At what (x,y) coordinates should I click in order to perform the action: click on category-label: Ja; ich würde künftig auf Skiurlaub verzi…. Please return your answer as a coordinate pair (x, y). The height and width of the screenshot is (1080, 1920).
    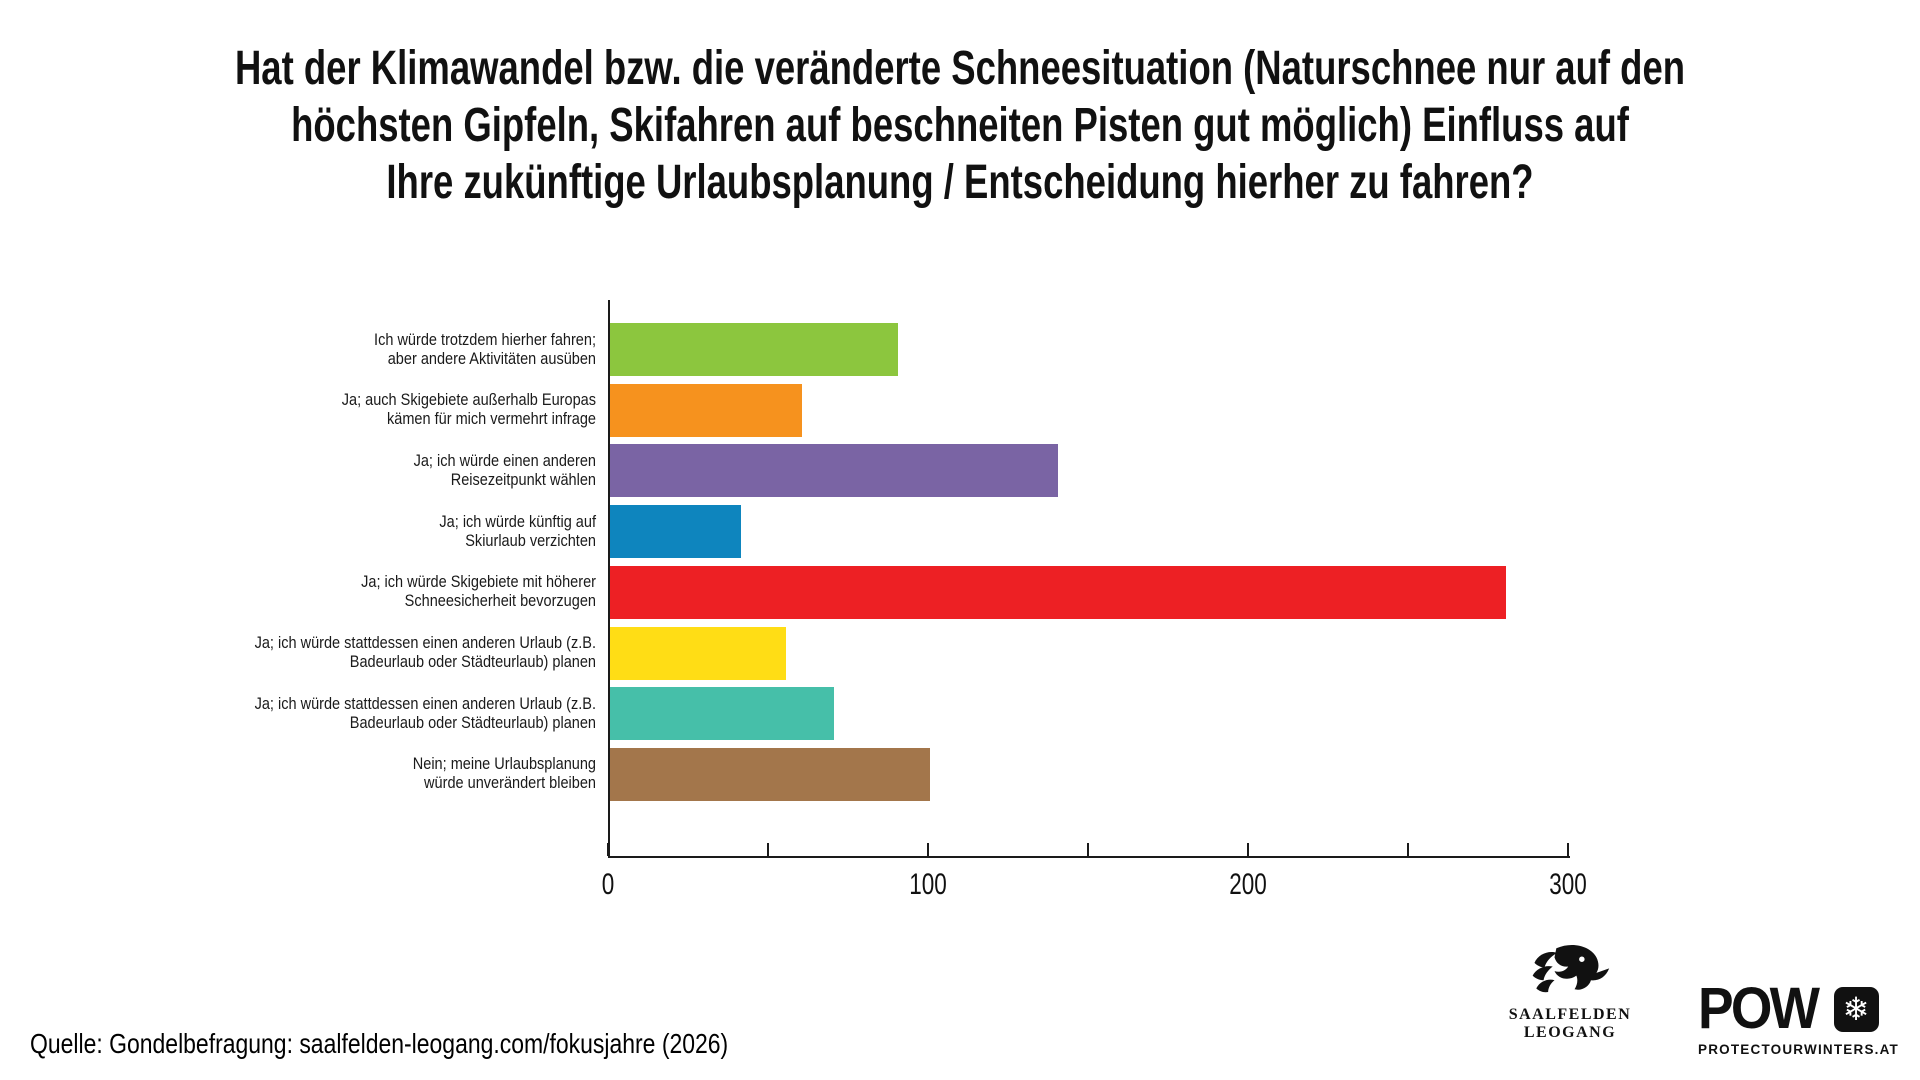
    Looking at the image, I should click on (517, 531).